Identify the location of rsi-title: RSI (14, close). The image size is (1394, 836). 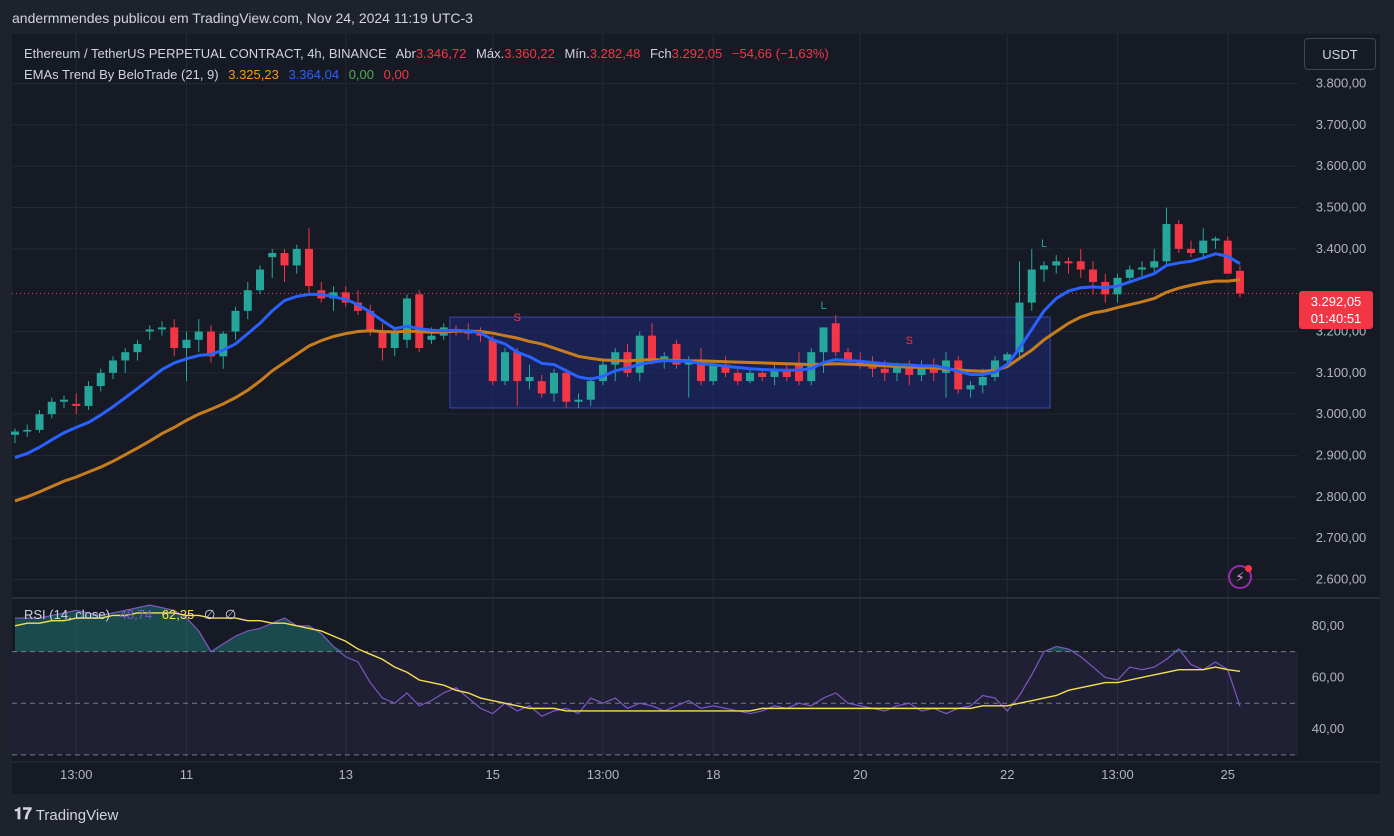
(67, 614).